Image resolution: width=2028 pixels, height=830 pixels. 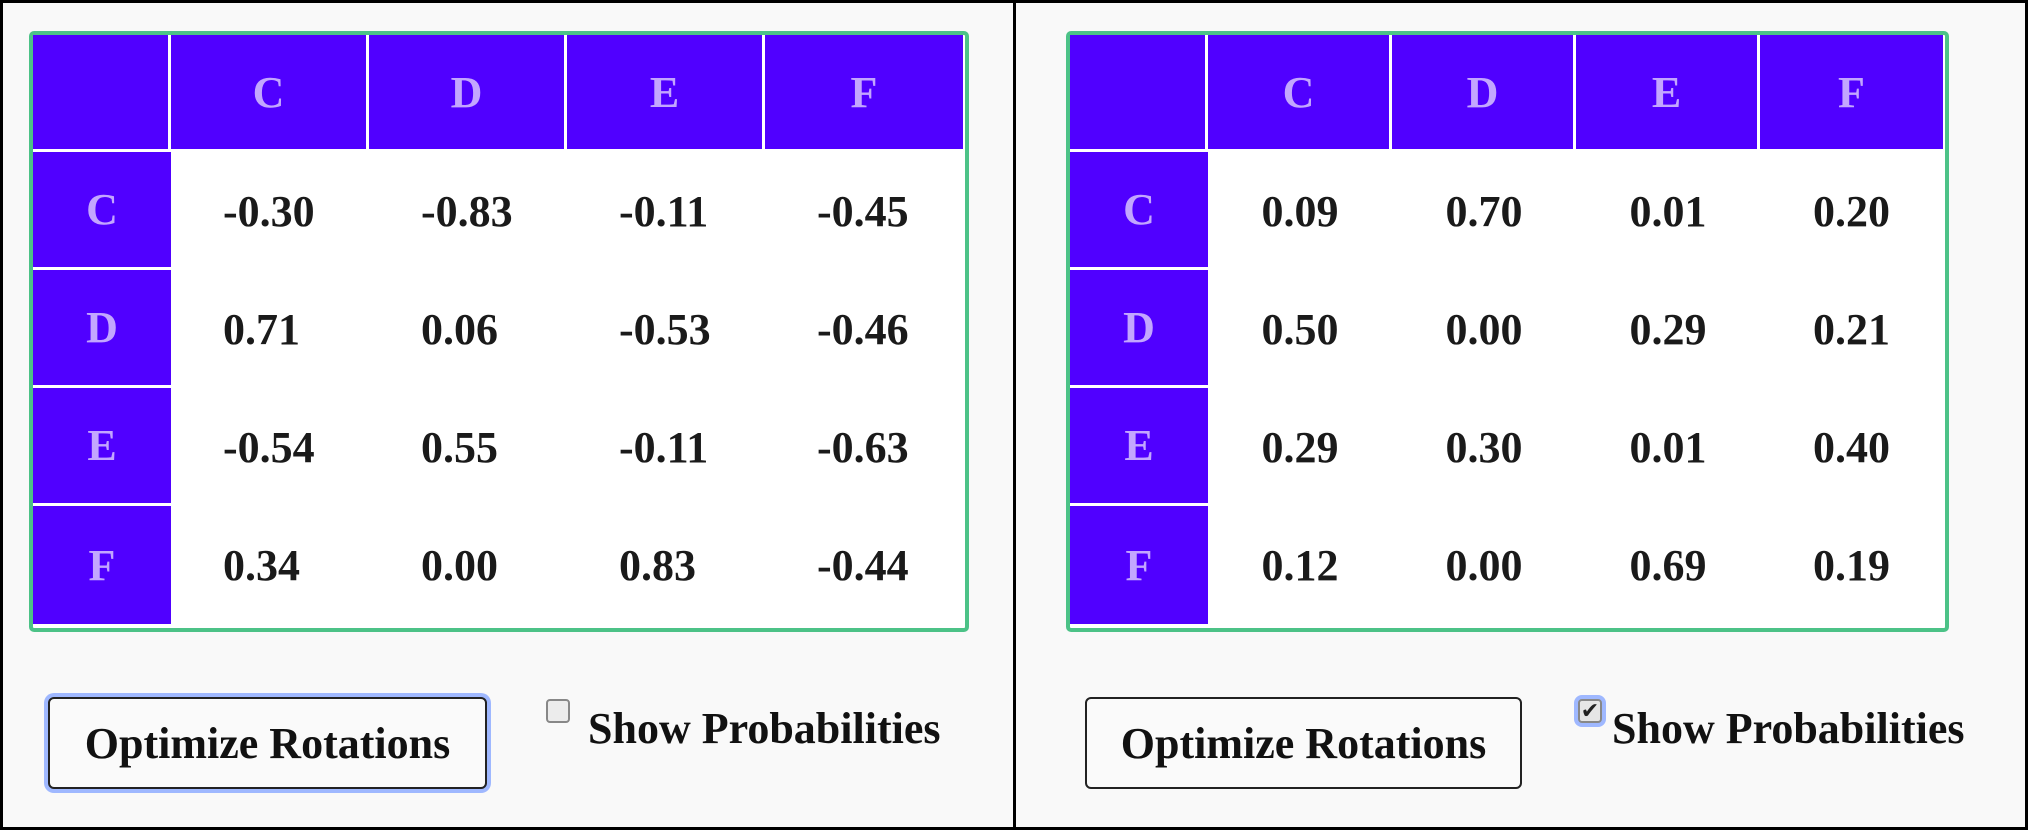 I want to click on matrix-cell: 0.50, so click(x=1300, y=329).